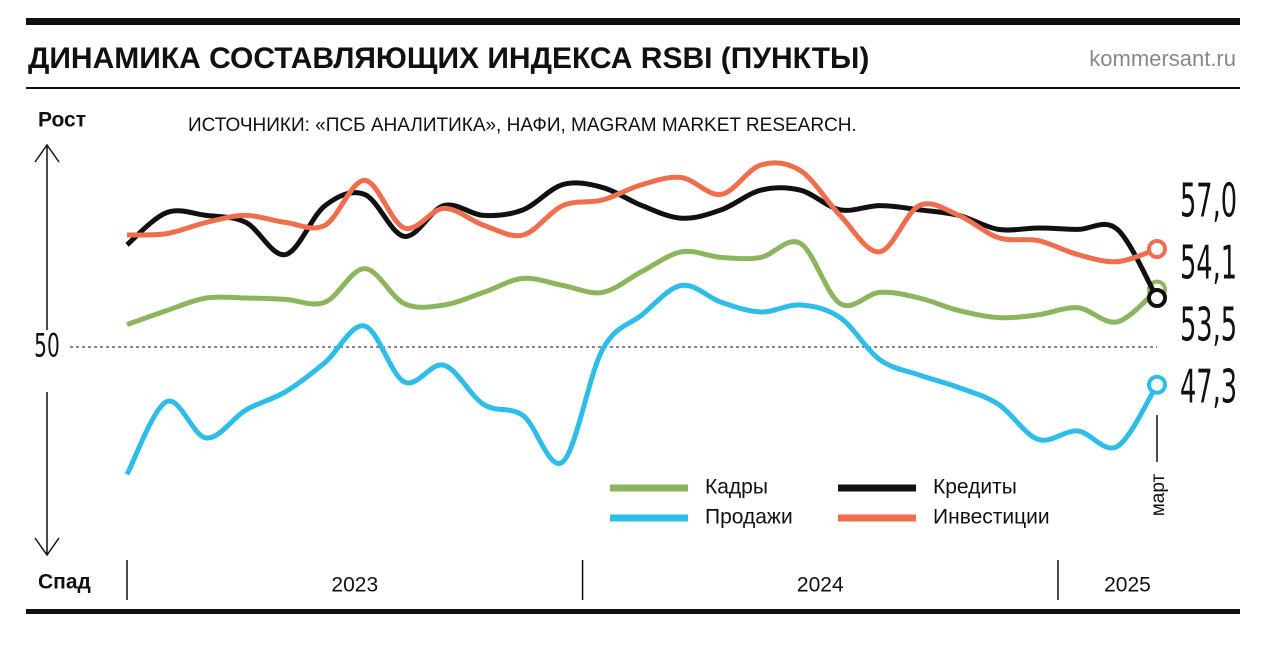 The width and height of the screenshot is (1280, 649). I want to click on value-label: 54,1, so click(1208, 264).